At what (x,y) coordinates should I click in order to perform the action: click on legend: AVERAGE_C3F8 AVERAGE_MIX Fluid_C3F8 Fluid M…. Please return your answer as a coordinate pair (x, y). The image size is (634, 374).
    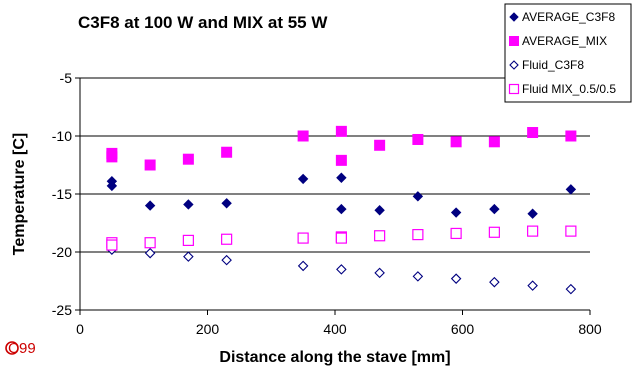
    Looking at the image, I should click on (568, 53).